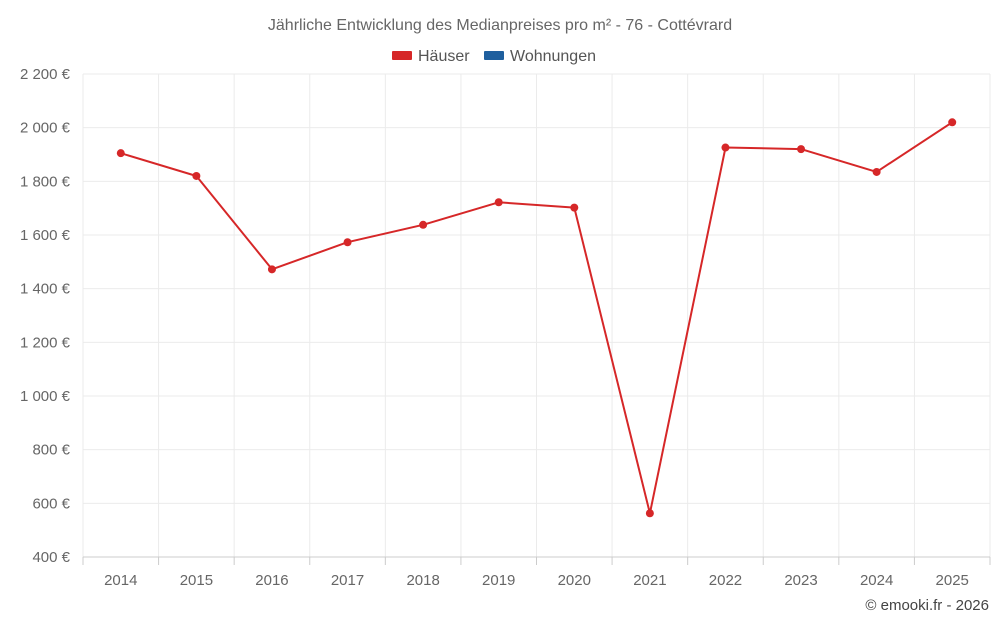  Describe the element at coordinates (271, 580) in the screenshot. I see `x-tick-label: 2016` at that location.